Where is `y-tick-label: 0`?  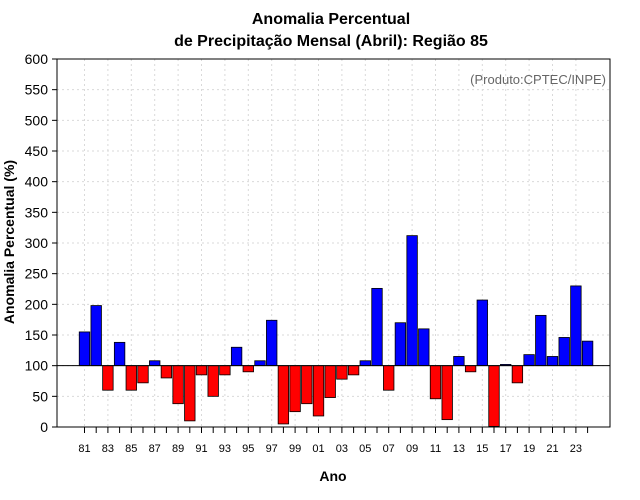 y-tick-label: 0 is located at coordinates (44, 427).